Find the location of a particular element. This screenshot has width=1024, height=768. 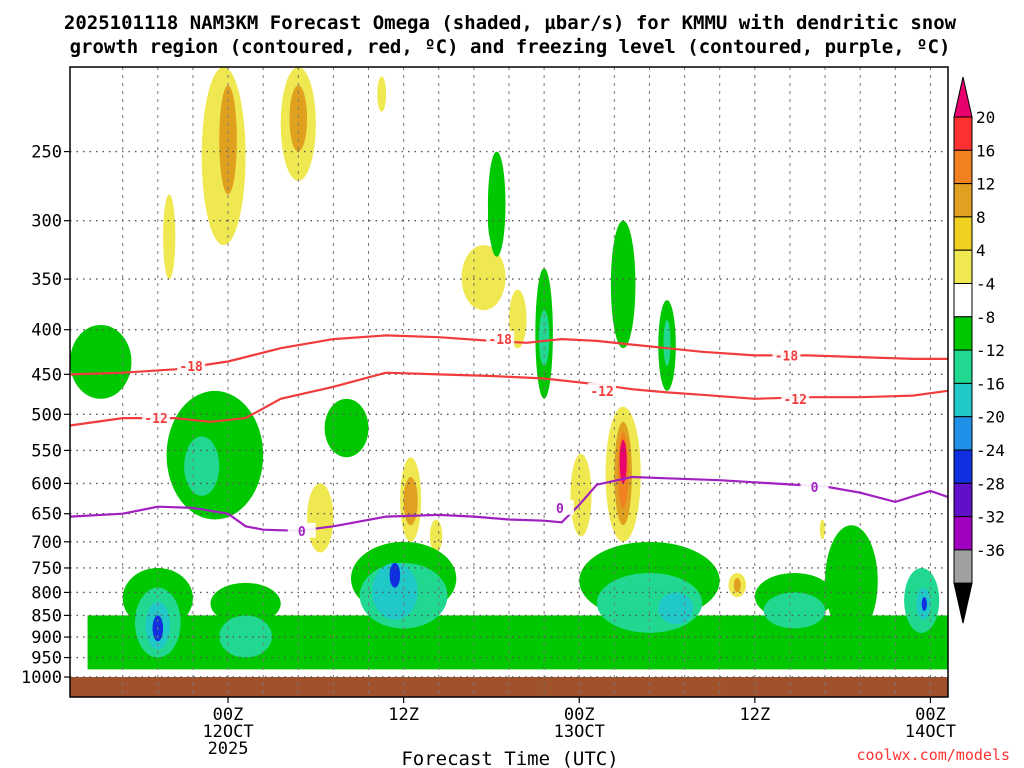

y-tick-label-550: 550 is located at coordinates (46, 451).